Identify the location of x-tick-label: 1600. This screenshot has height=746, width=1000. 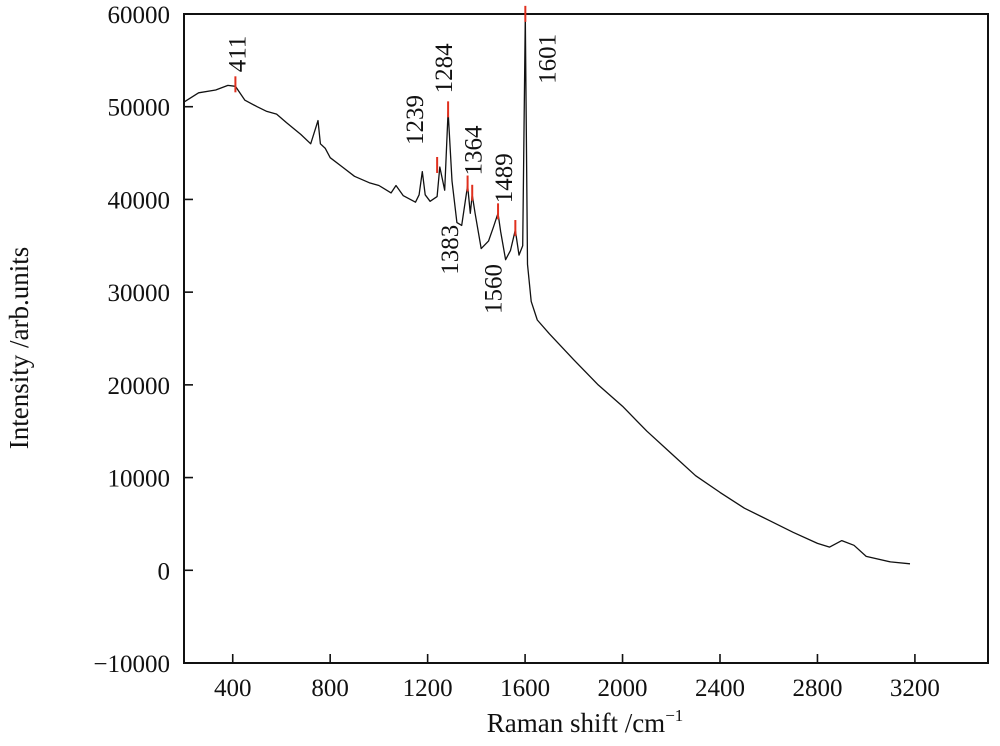
(525, 688).